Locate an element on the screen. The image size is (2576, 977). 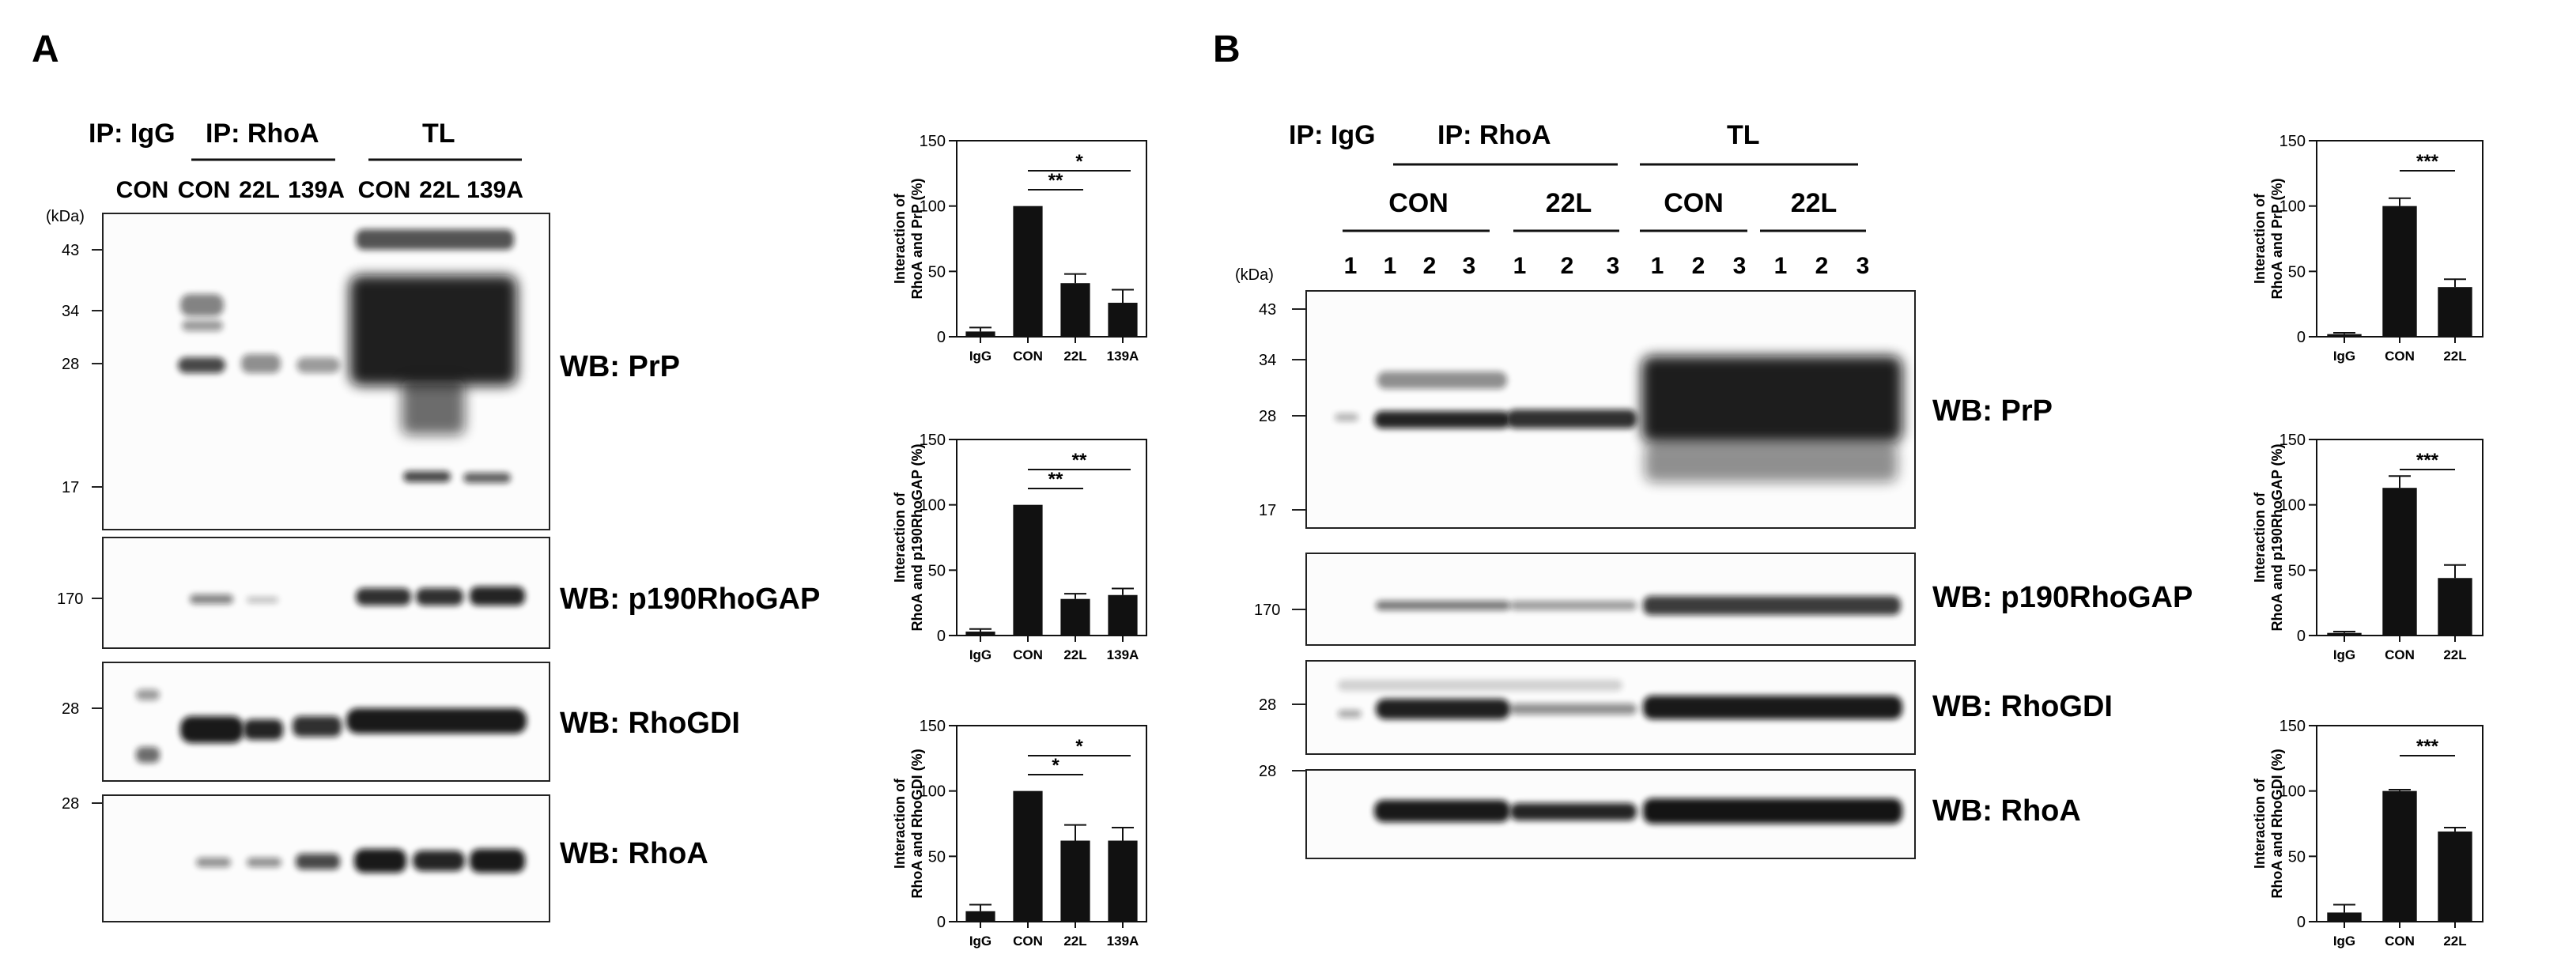
y-axis-label: Interaction of RhoA and RhoGDI (%) is located at coordinates (2268, 823).